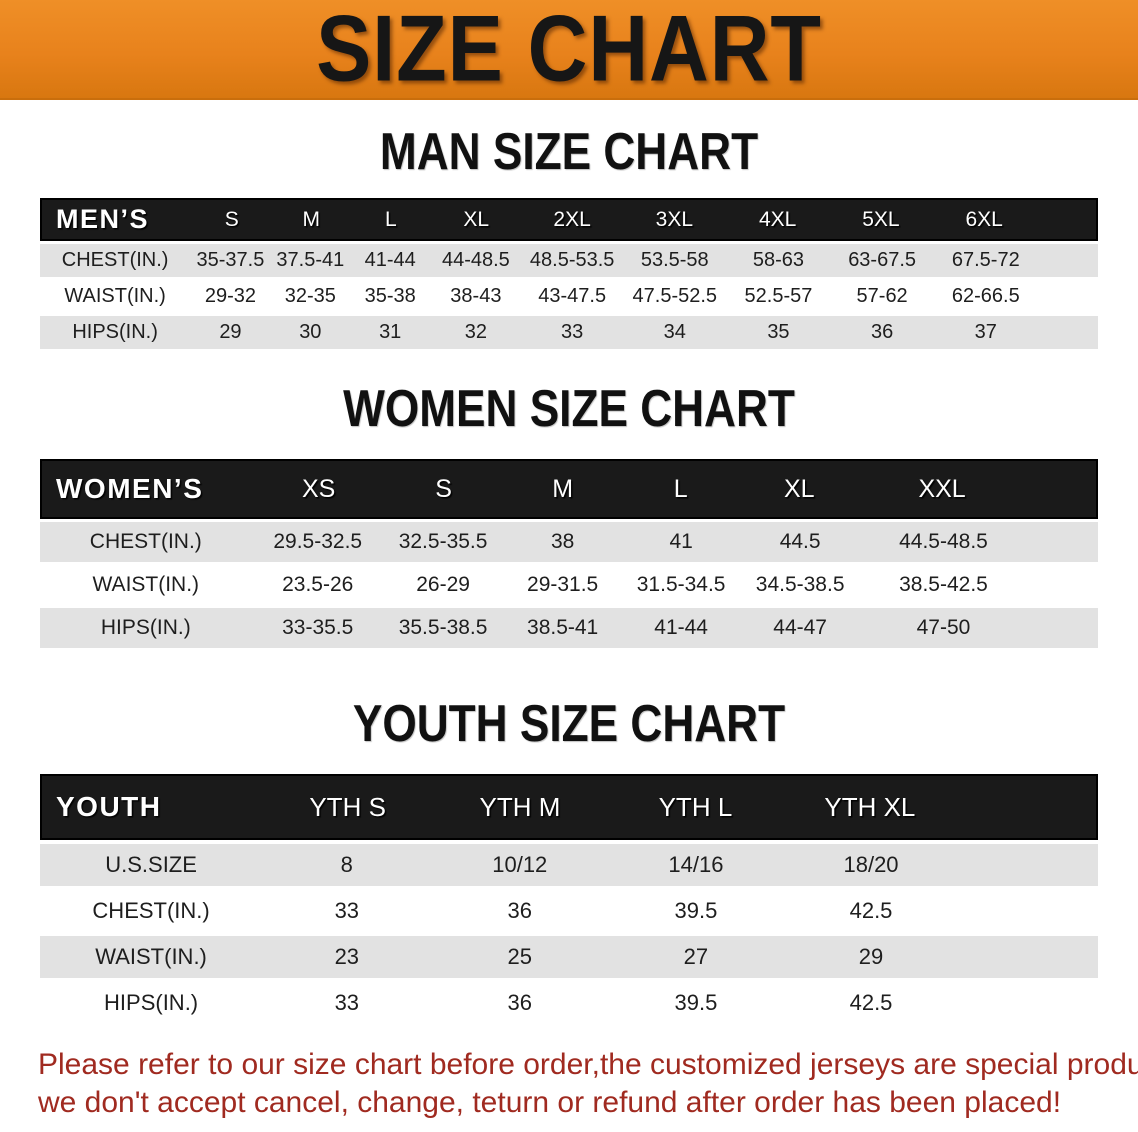 This screenshot has width=1138, height=1132. Describe the element at coordinates (674, 332) in the screenshot. I see `size-value-cell: 34` at that location.